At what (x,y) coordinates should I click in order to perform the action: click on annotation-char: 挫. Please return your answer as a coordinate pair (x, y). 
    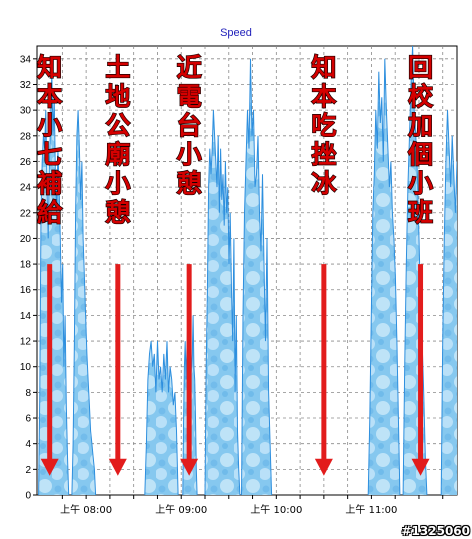
    Looking at the image, I should click on (323, 154).